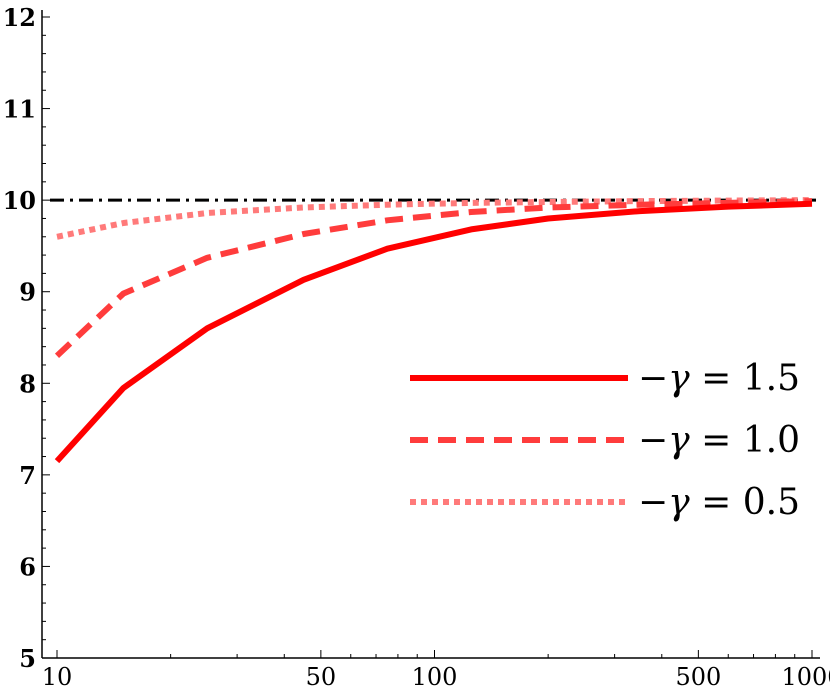 This screenshot has width=830, height=692. What do you see at coordinates (27, 475) in the screenshot?
I see `y-tick-label: 7` at bounding box center [27, 475].